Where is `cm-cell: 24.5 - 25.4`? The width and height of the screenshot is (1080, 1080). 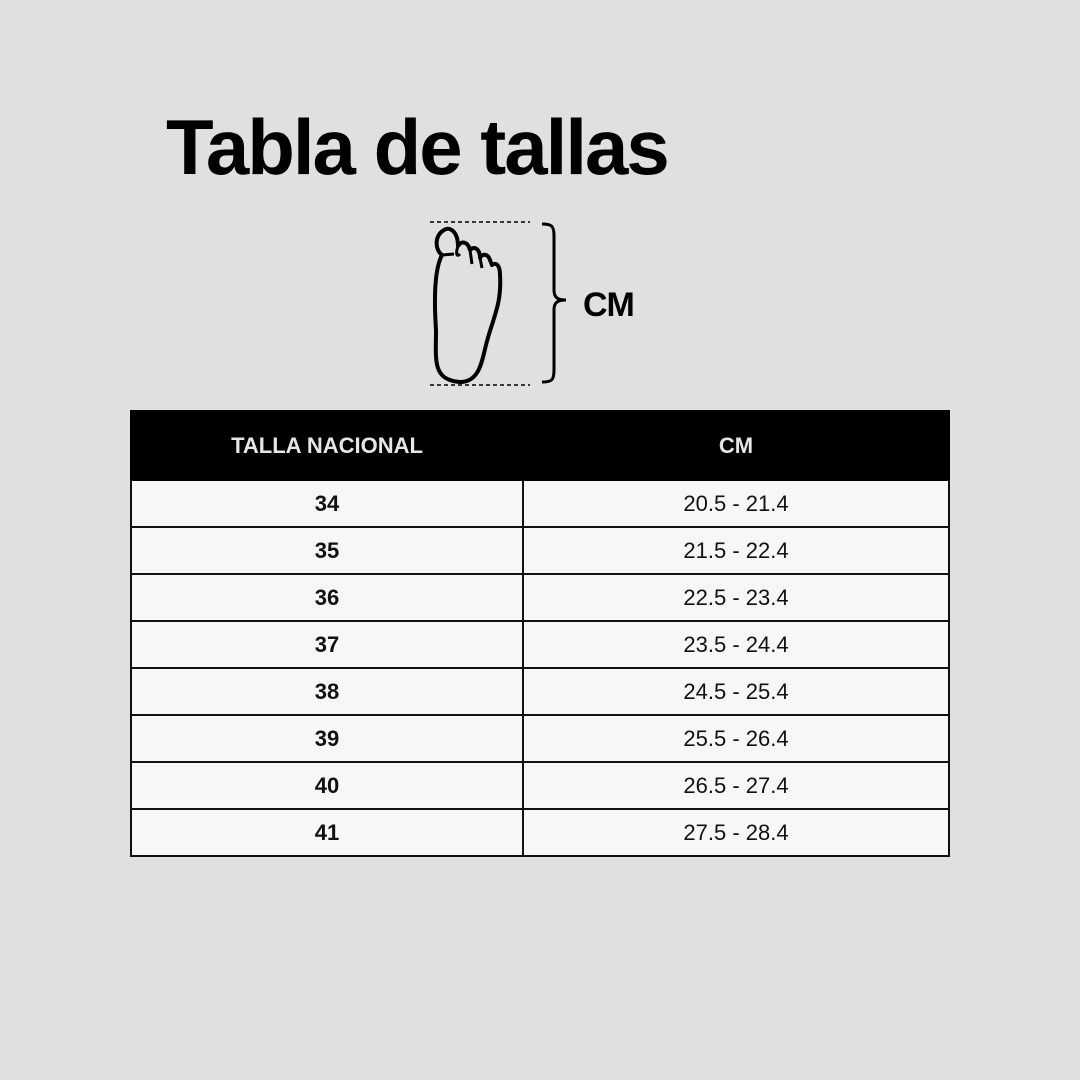 cm-cell: 24.5 - 25.4 is located at coordinates (736, 691).